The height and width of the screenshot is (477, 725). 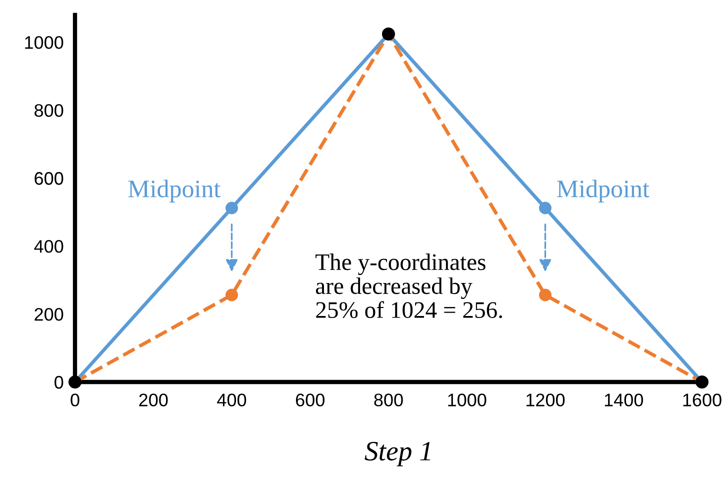 I want to click on y-tick-label: 0, so click(x=59, y=382).